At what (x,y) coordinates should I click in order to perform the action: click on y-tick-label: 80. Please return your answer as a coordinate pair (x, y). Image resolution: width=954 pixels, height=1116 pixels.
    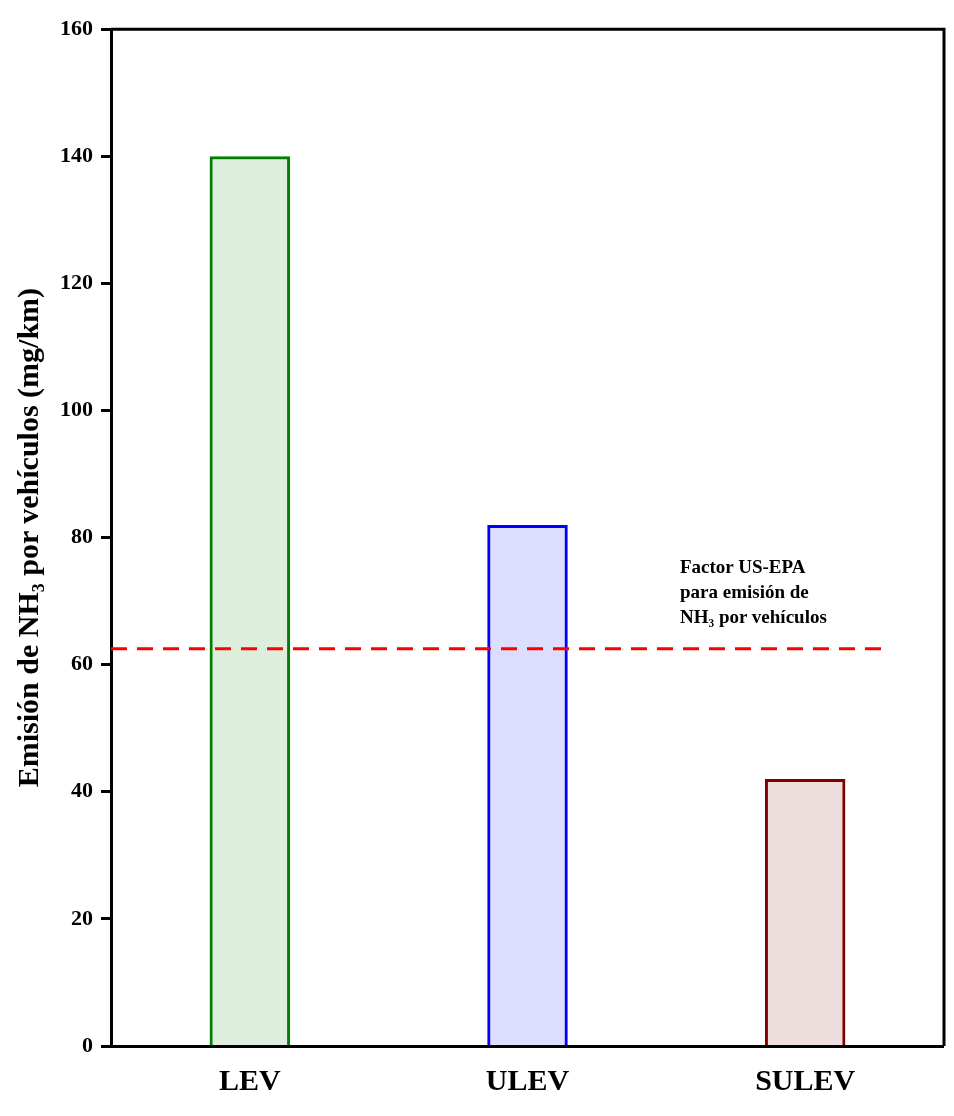
    Looking at the image, I should click on (82, 536).